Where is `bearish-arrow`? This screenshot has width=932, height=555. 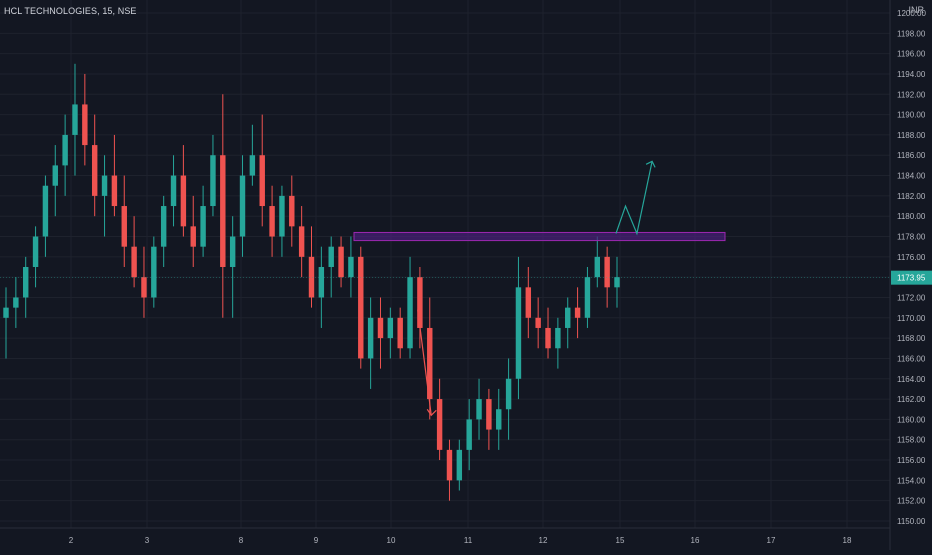
bearish-arrow is located at coordinates (424, 362).